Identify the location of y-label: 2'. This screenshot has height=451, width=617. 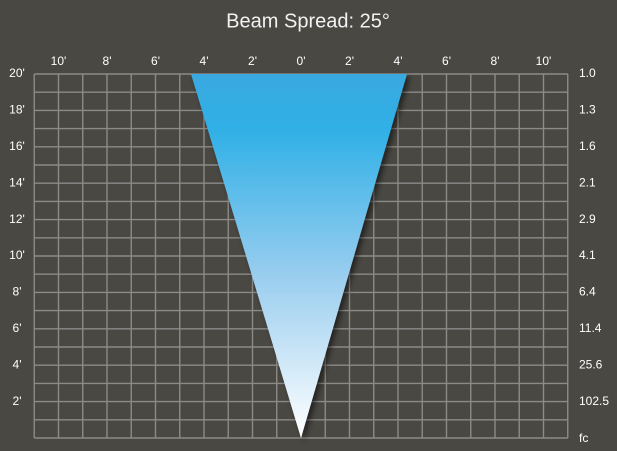
(17, 401).